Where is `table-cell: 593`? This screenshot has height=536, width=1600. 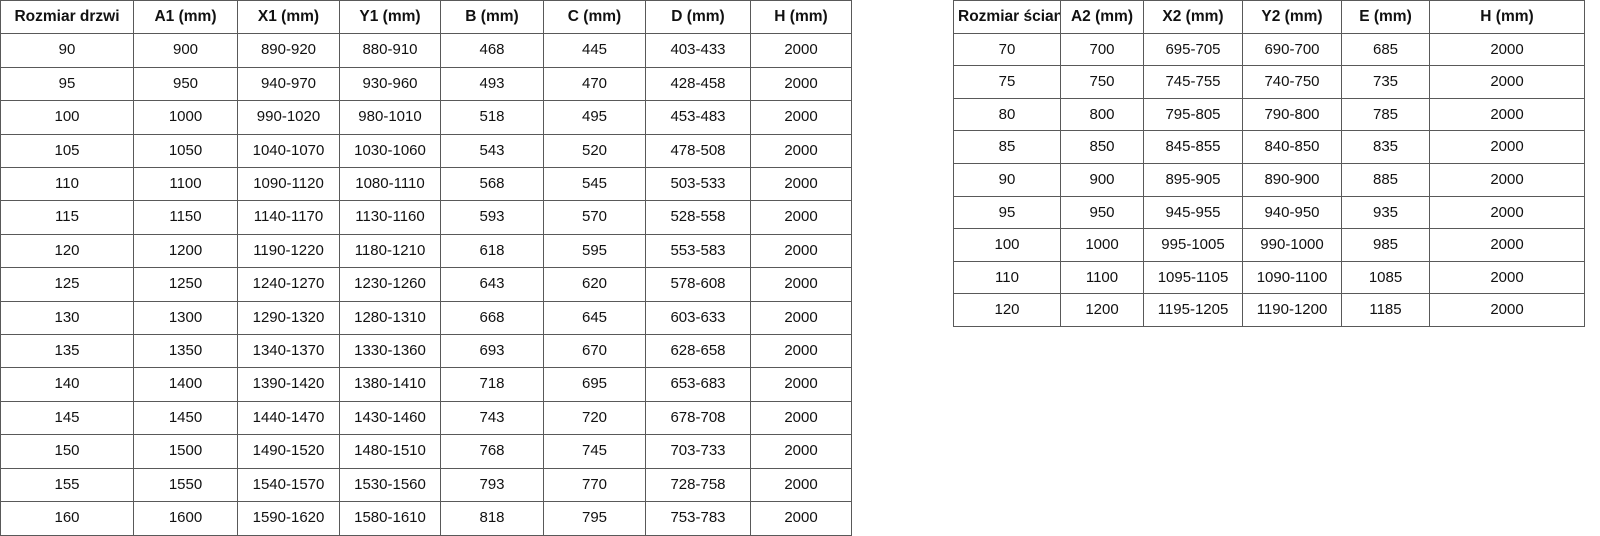 table-cell: 593 is located at coordinates (492, 217).